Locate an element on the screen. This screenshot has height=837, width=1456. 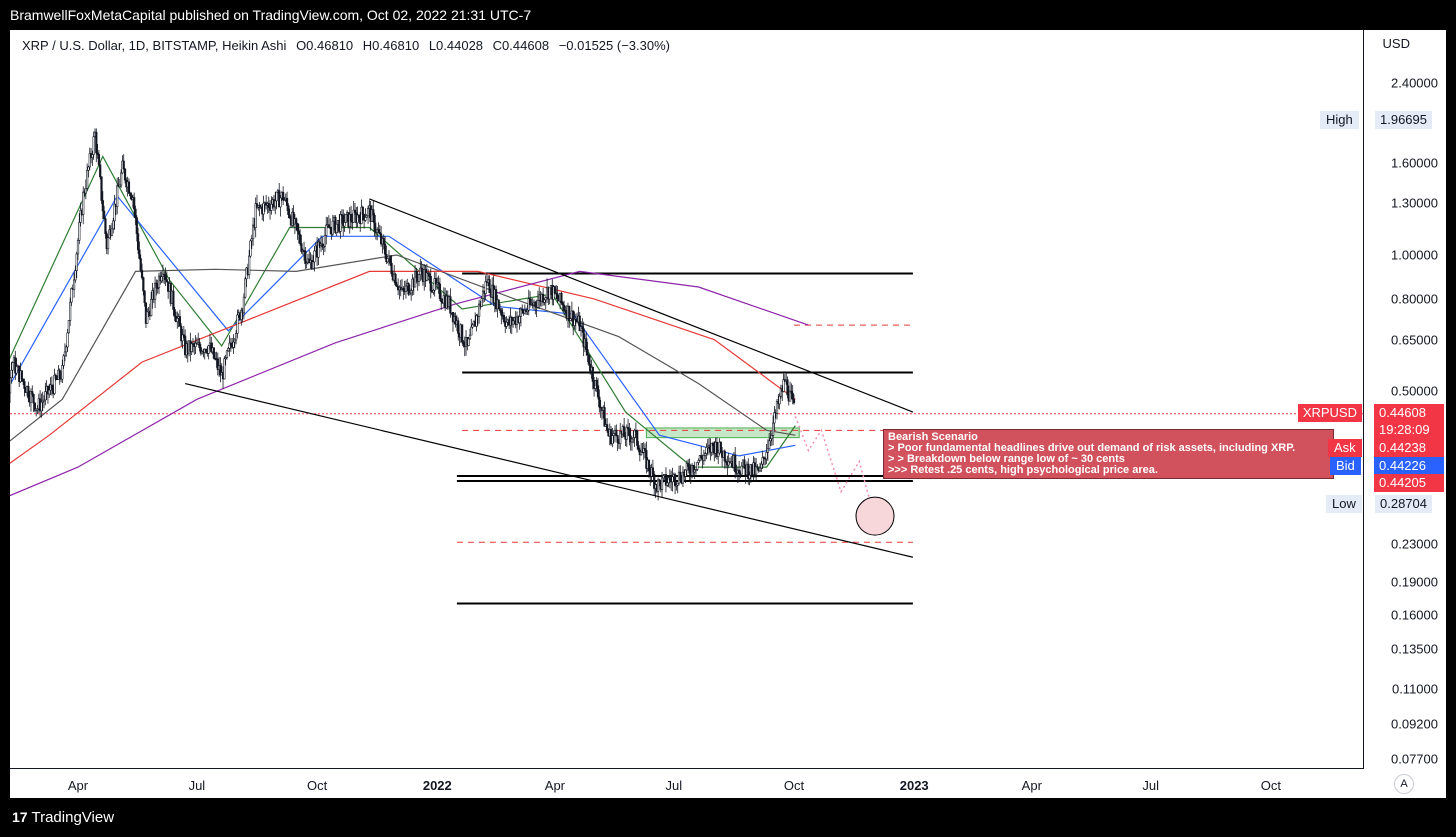
low-price-tag: 0.28704 is located at coordinates (1403, 504).